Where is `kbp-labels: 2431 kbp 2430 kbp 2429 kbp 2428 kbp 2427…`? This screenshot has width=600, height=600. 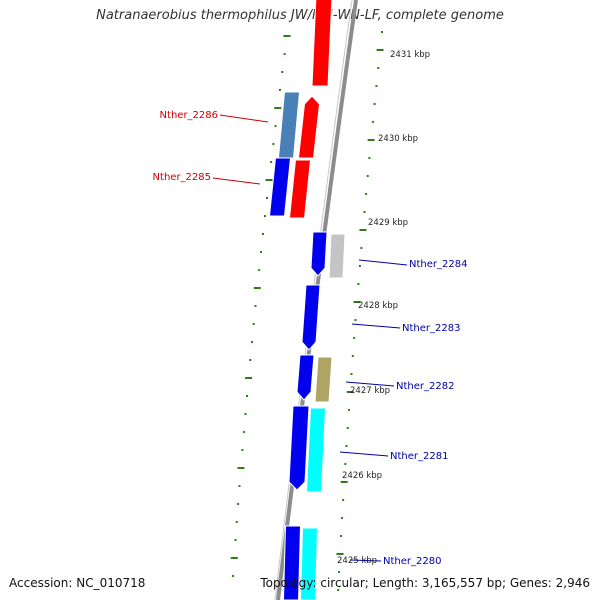 kbp-labels: 2431 kbp 2430 kbp 2429 kbp 2428 kbp 2427… is located at coordinates (383, 308).